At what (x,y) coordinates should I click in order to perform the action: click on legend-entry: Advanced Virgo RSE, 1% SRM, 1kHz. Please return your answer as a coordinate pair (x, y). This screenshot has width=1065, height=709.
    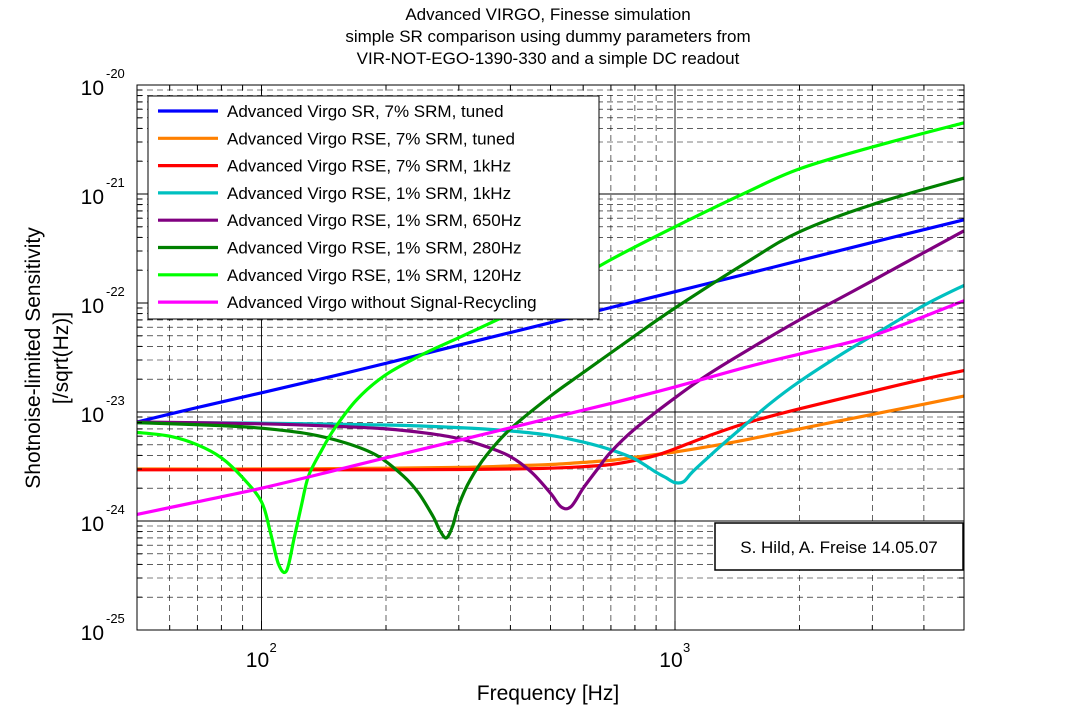
    Looking at the image, I should click on (334, 193).